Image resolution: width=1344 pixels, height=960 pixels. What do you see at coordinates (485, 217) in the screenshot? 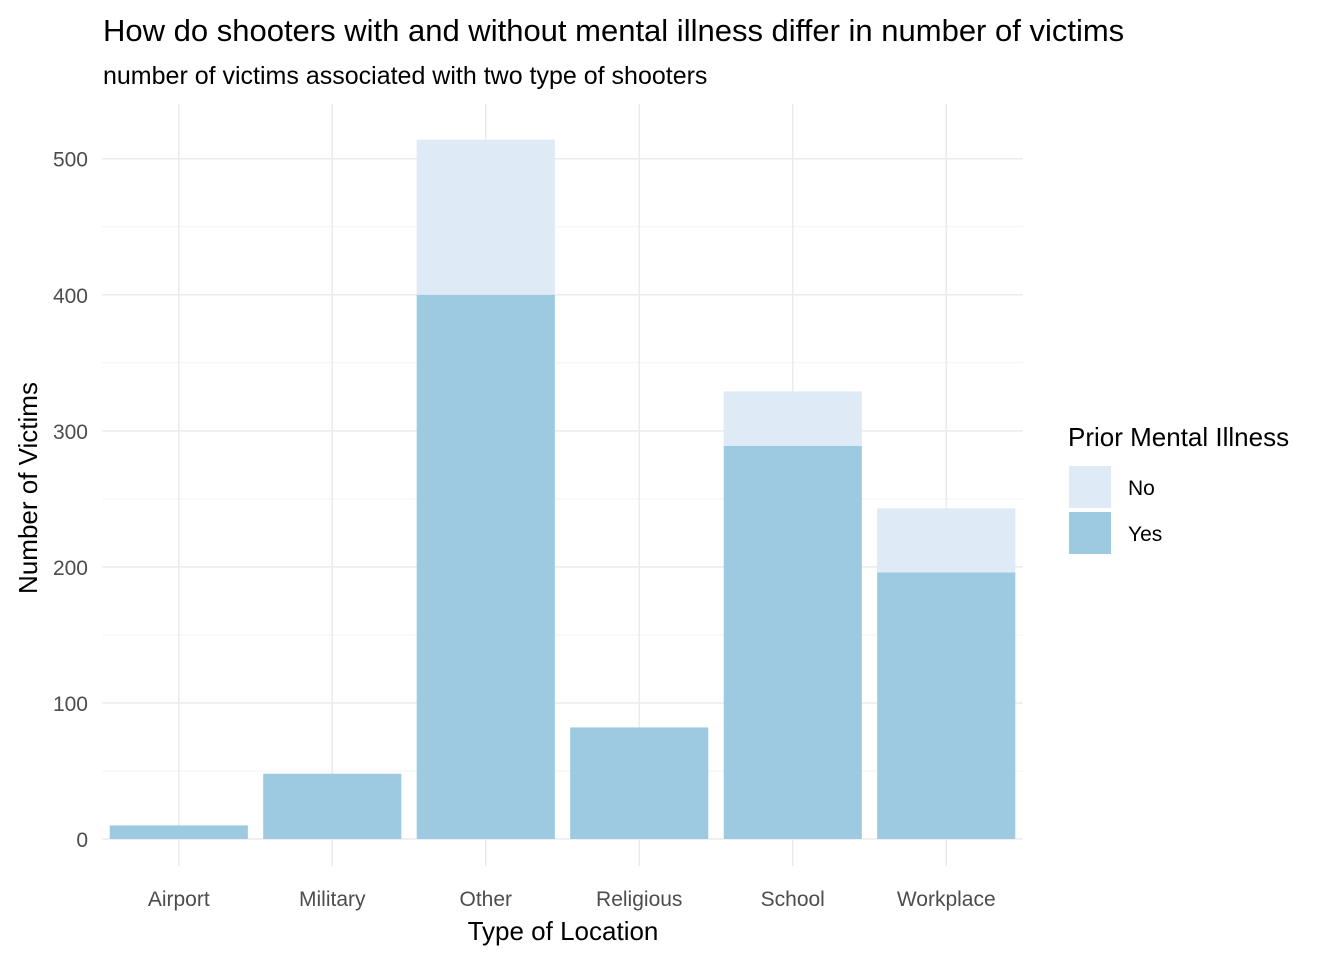
I see `bar-other-no` at bounding box center [485, 217].